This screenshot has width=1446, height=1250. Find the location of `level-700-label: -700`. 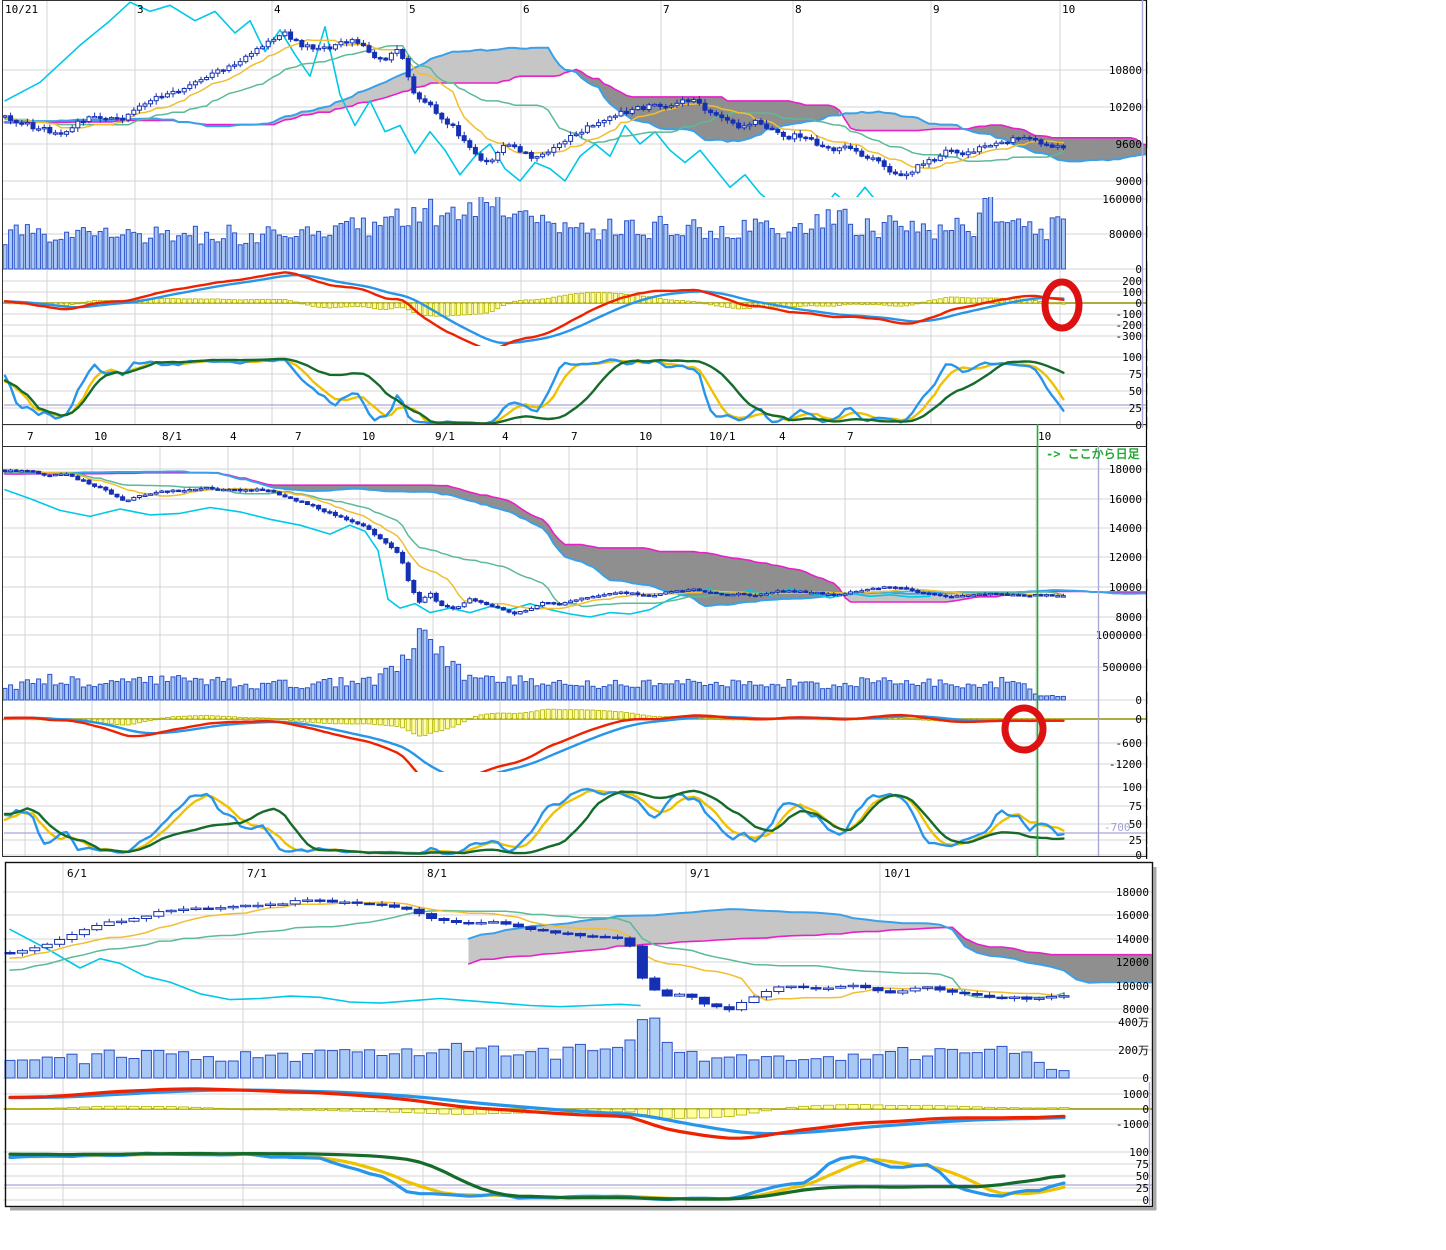

level-700-label: -700 is located at coordinates (1117, 827).